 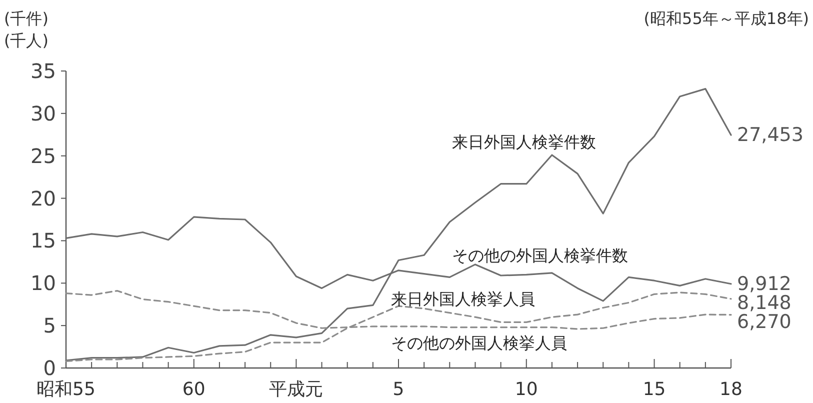 What do you see at coordinates (726, 18) in the screenshot?
I see `text: (昭和55年～平成18年)` at bounding box center [726, 18].